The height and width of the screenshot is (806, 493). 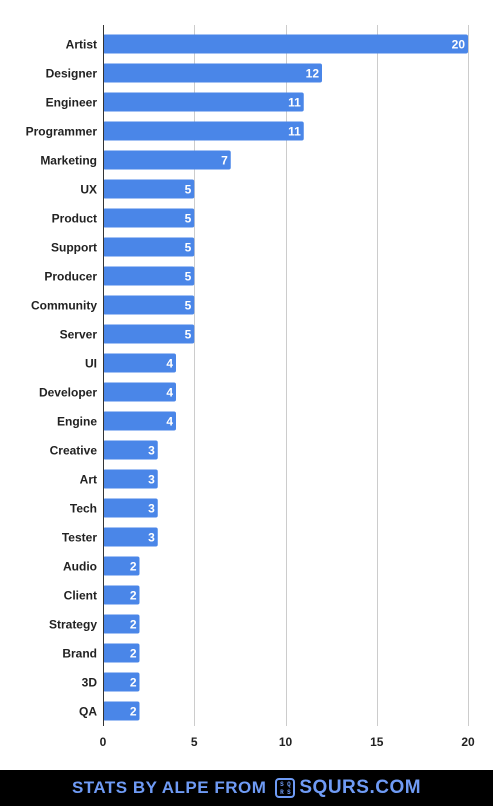 I want to click on x-tick-label: 15, so click(x=377, y=742).